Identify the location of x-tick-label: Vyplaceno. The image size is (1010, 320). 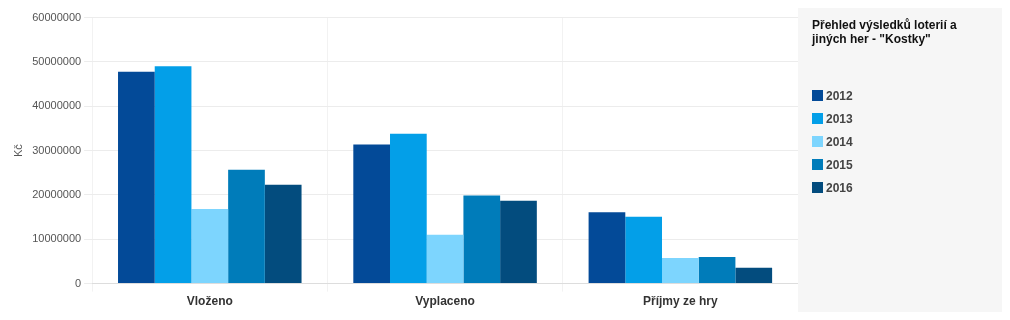
(445, 301).